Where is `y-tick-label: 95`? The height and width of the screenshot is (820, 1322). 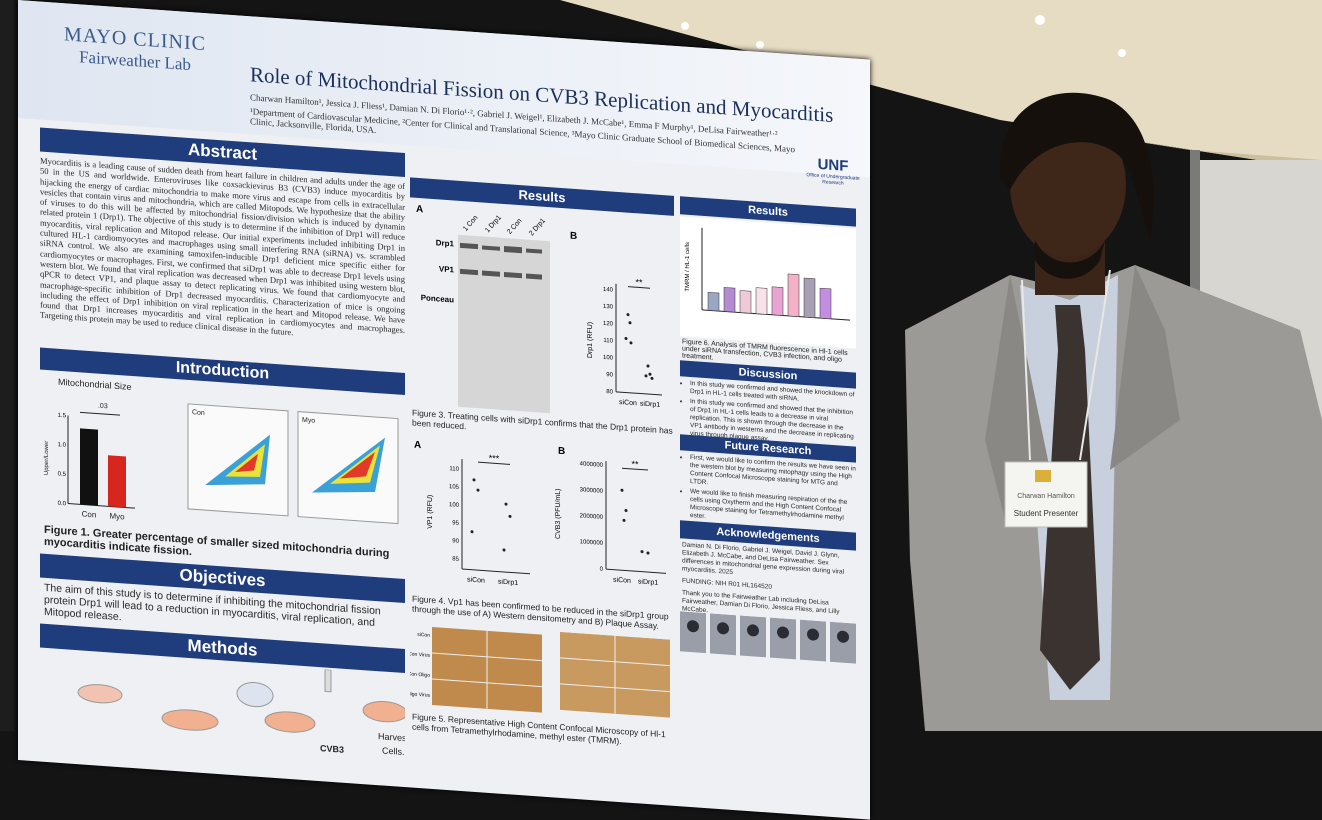
y-tick-label: 95 is located at coordinates (455, 523).